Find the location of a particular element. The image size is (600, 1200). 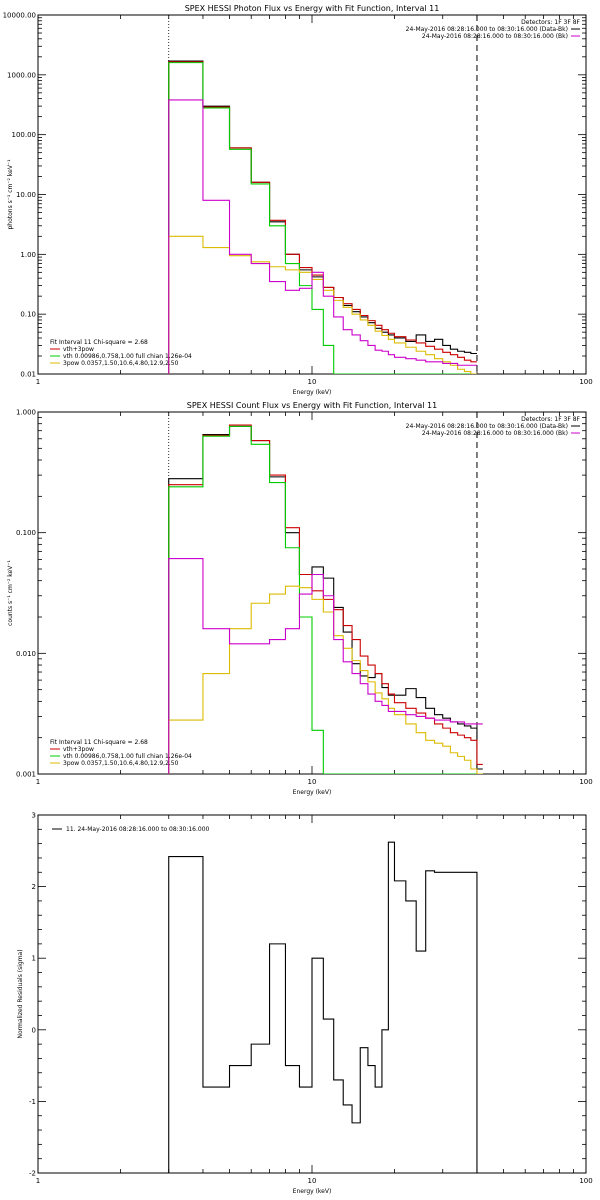

y-tick-label: 10.00 is located at coordinates (26, 195).